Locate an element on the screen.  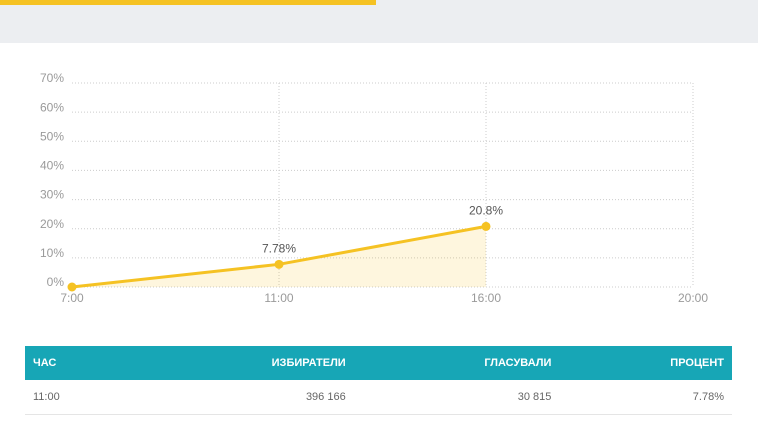
table-header: ЧАС ИЗБИРАТЕЛИ ГЛАСУВАЛИ ПРОЦЕНТ is located at coordinates (378, 363).